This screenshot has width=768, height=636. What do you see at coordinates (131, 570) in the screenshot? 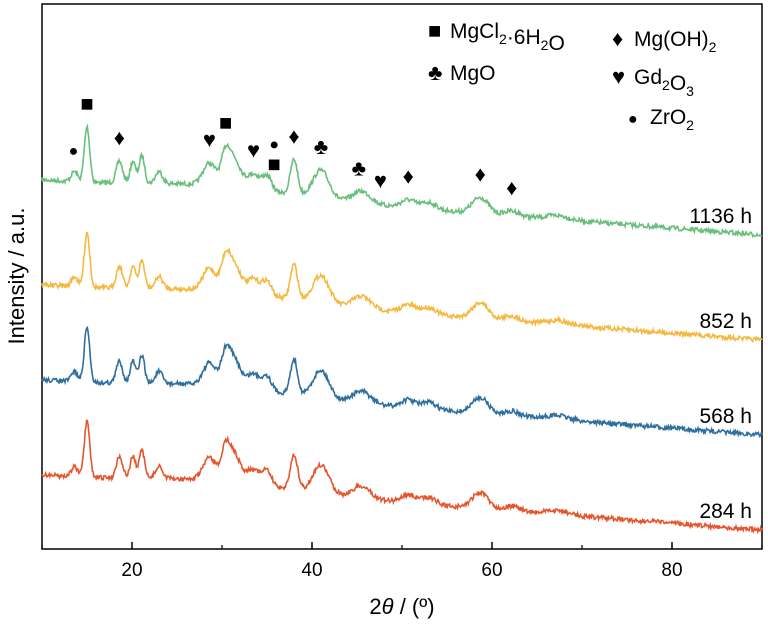
I see `x-tick-label: 20` at bounding box center [131, 570].